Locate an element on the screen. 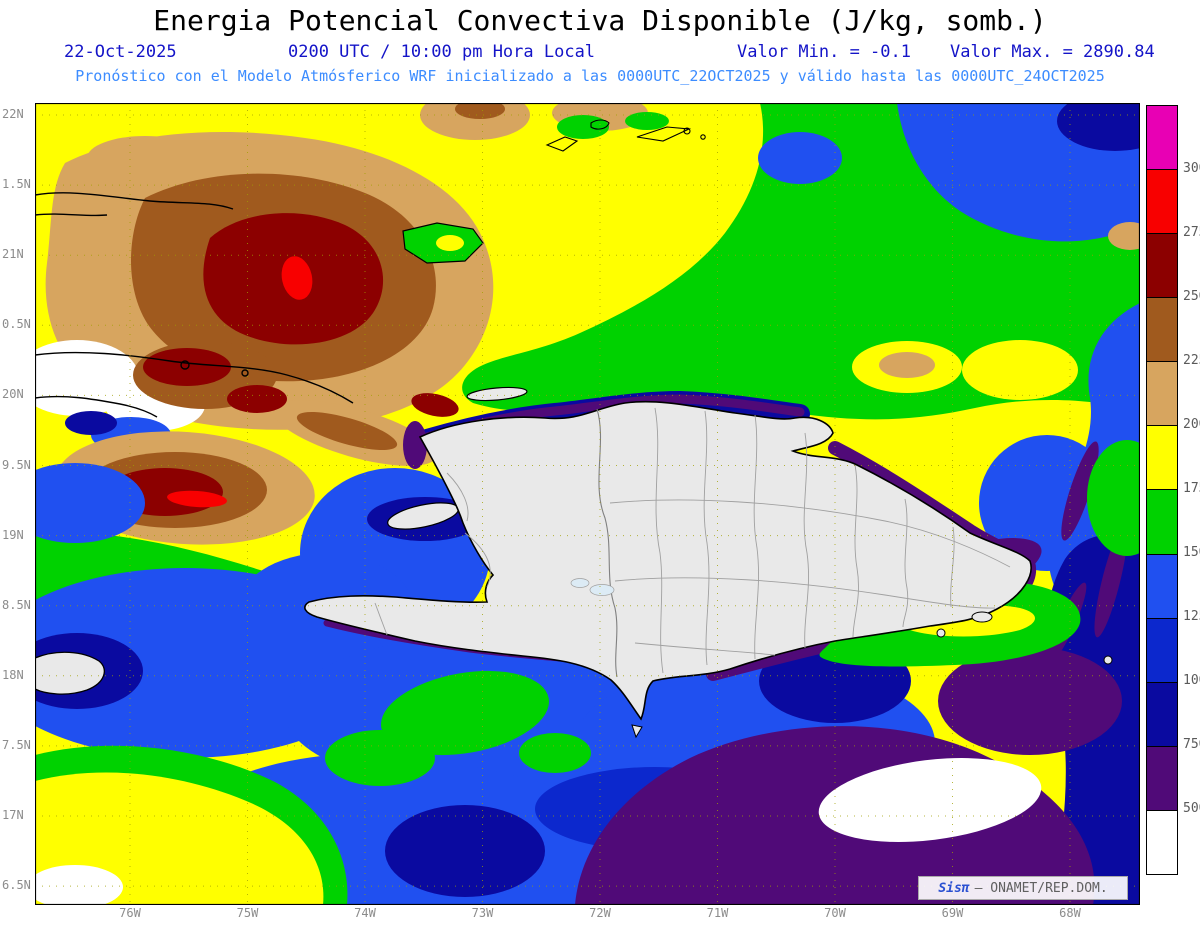 The width and height of the screenshot is (1200, 927). haiti-dr-border is located at coordinates (607, 543).